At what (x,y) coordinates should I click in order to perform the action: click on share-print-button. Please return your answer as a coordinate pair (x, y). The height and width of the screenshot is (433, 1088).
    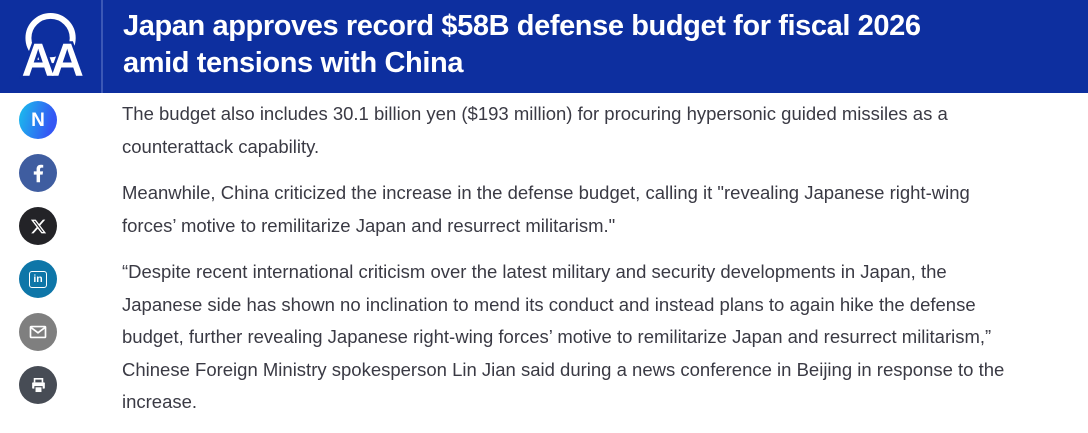
    Looking at the image, I should click on (38, 385).